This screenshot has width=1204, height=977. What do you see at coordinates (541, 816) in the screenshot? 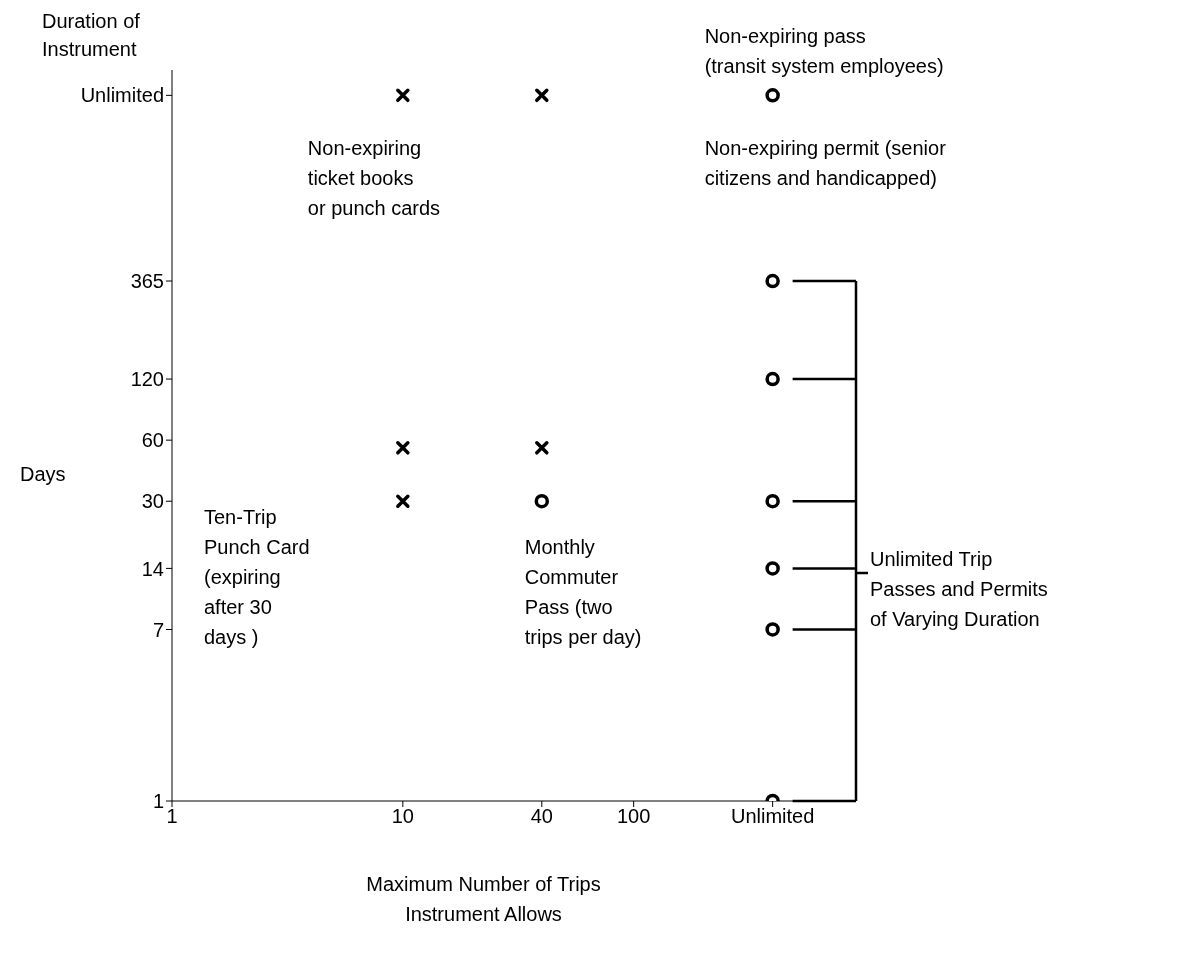
I see `x-tick-label: 40` at bounding box center [541, 816].